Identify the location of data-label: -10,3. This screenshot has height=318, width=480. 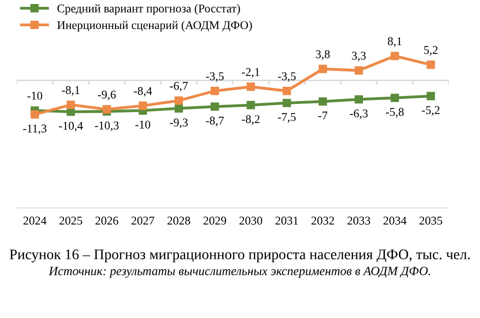
(106, 126).